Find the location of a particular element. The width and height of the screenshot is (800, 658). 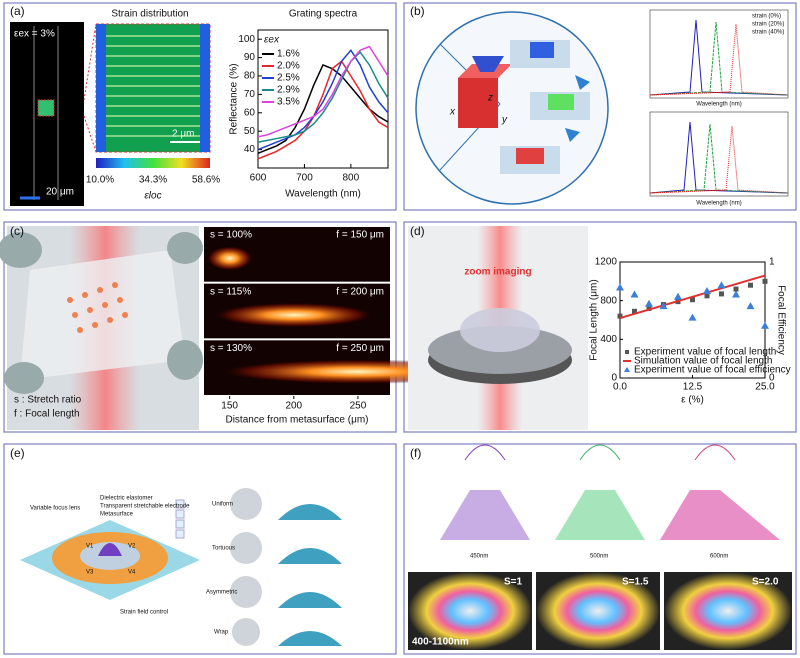

strain-label: εex = 3% is located at coordinates (34, 34).